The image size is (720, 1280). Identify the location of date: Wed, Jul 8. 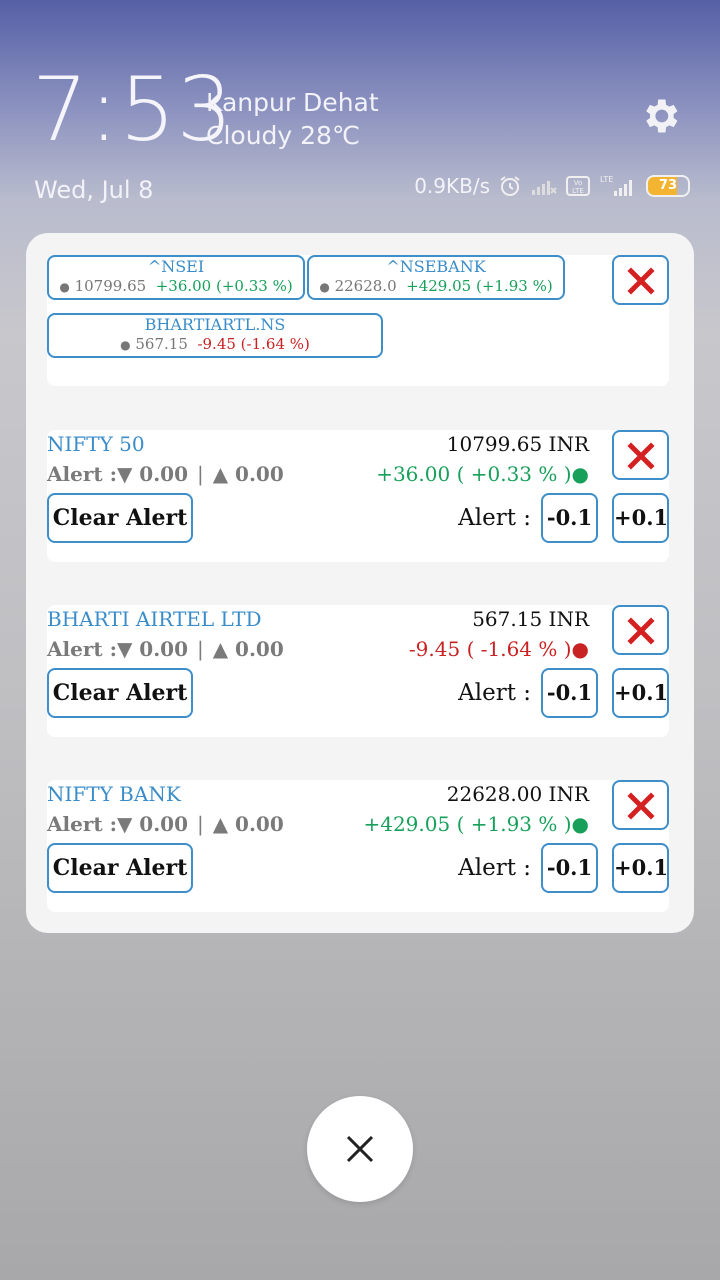
(94, 190).